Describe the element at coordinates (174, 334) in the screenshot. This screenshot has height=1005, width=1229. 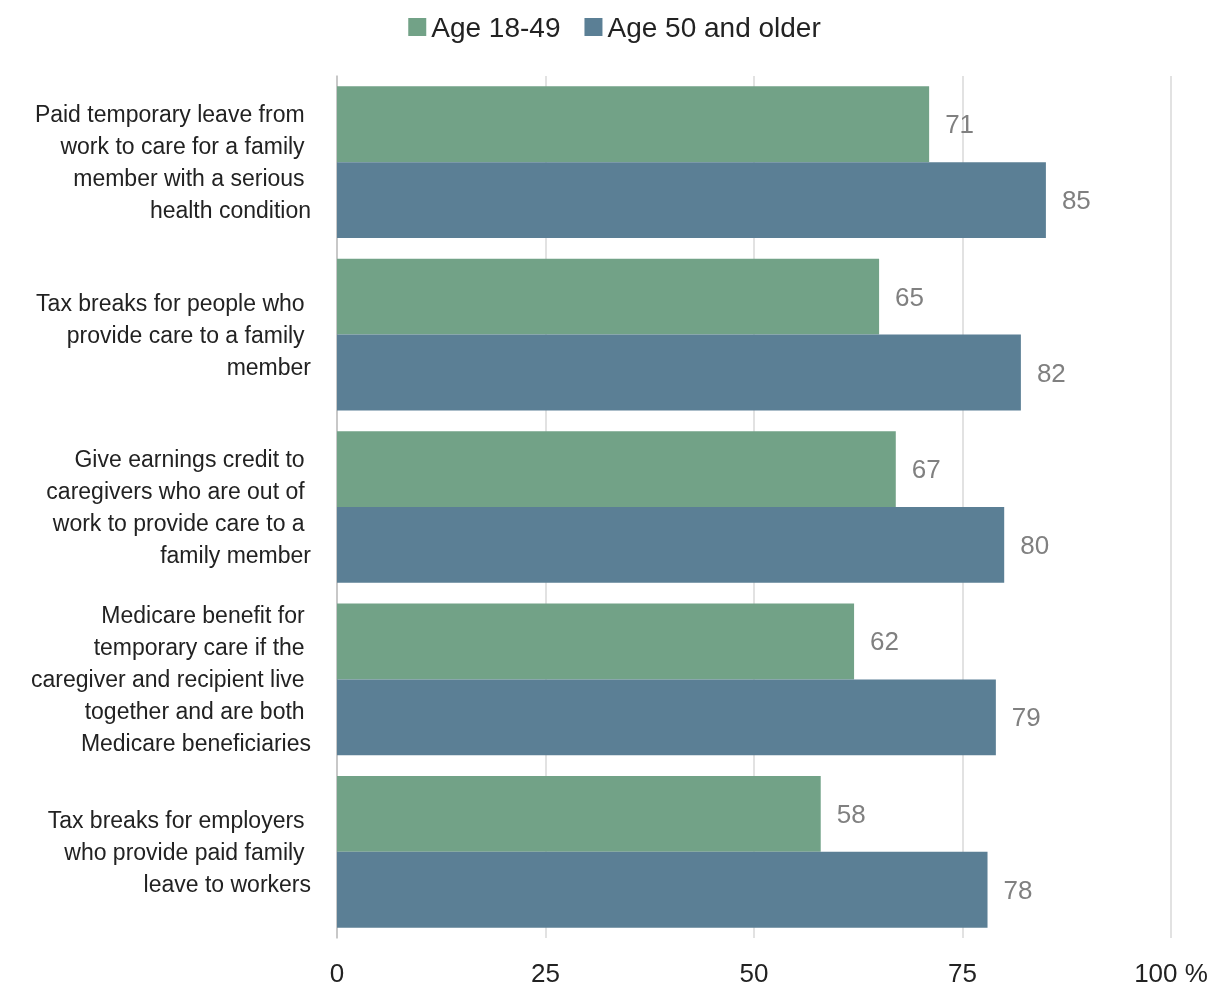
I see `y-tick-label: Tax breaks for people who provide care to a family member` at that location.